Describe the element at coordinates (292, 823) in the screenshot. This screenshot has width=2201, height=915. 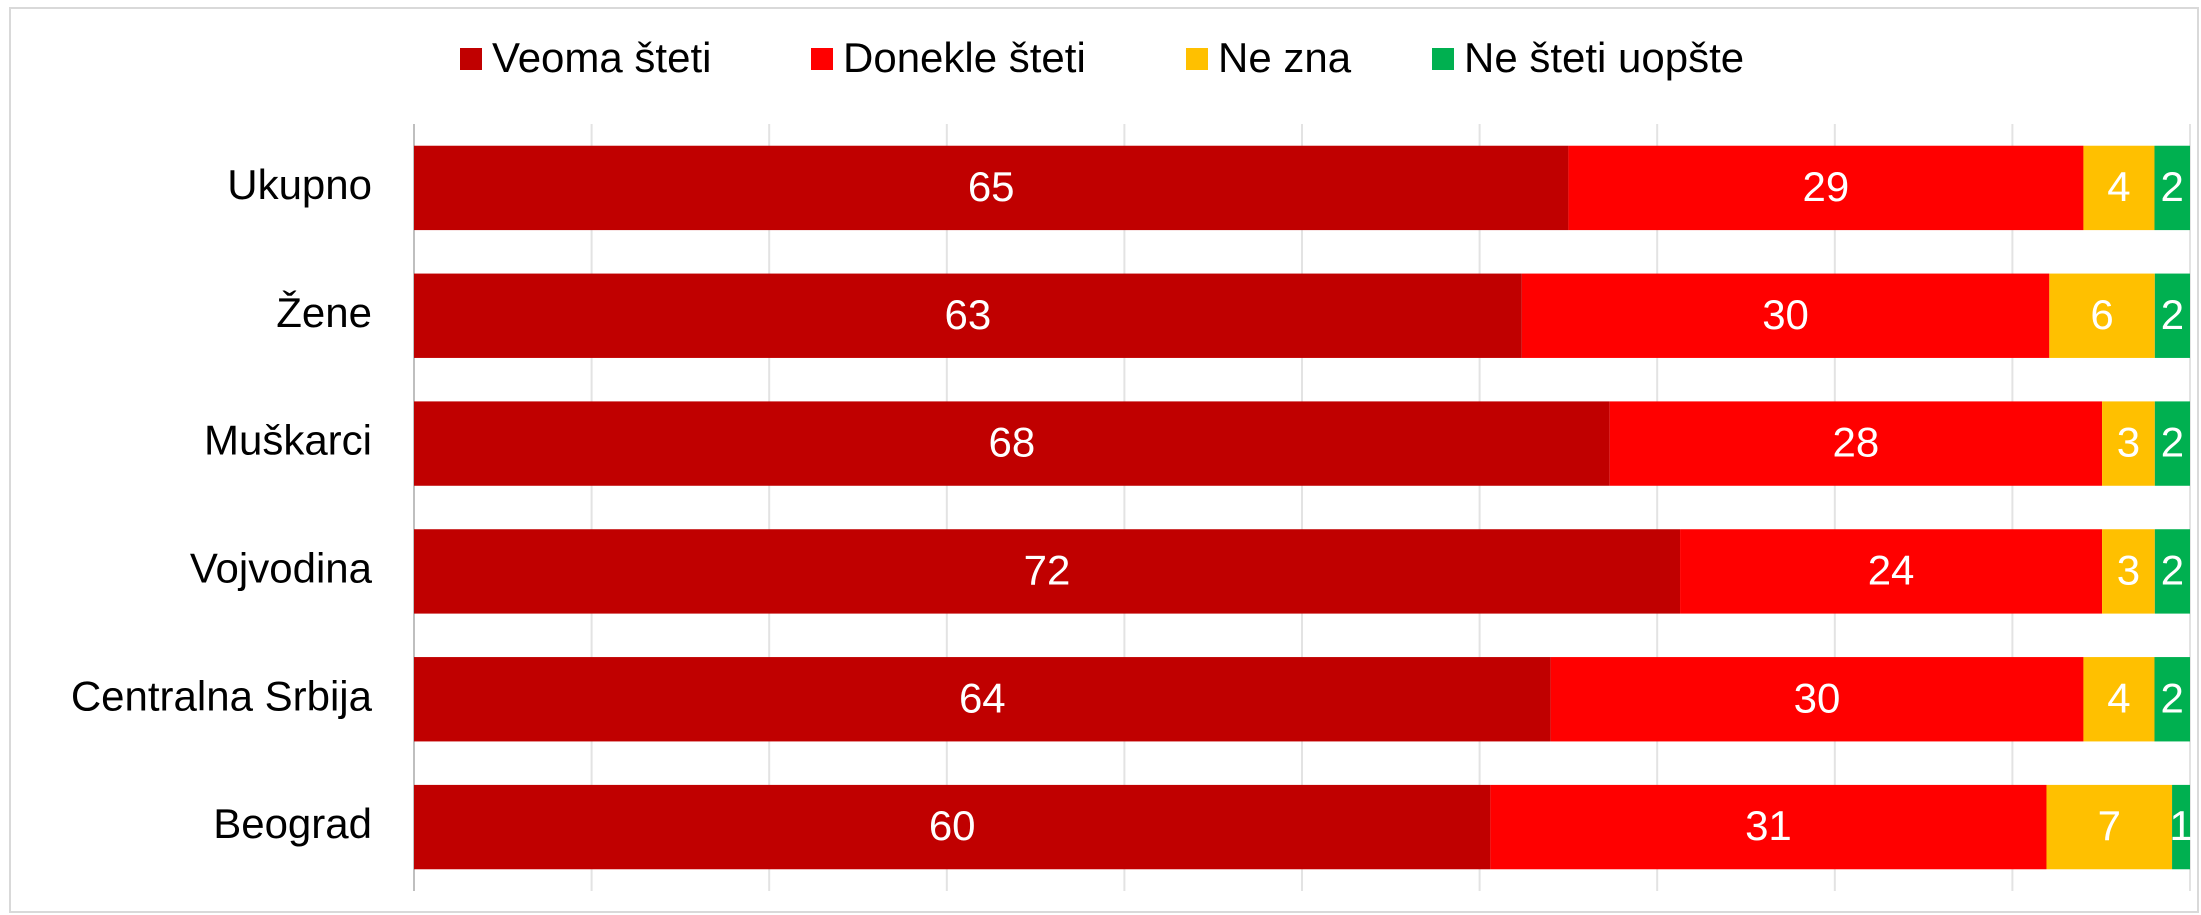
I see `y-tick-label: Beograd` at that location.